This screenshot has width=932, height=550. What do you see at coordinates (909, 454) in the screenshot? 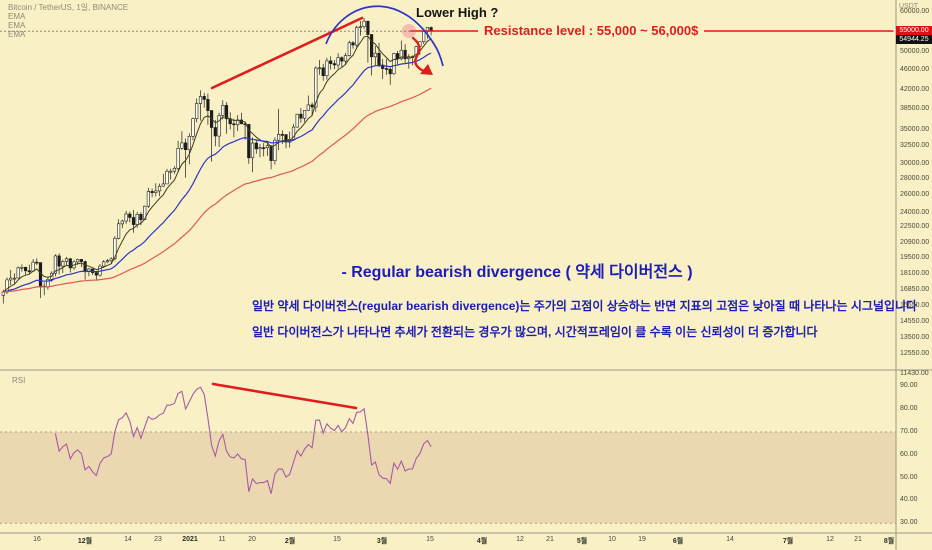
I see `rsi-axis-label: 60.00` at bounding box center [909, 454].